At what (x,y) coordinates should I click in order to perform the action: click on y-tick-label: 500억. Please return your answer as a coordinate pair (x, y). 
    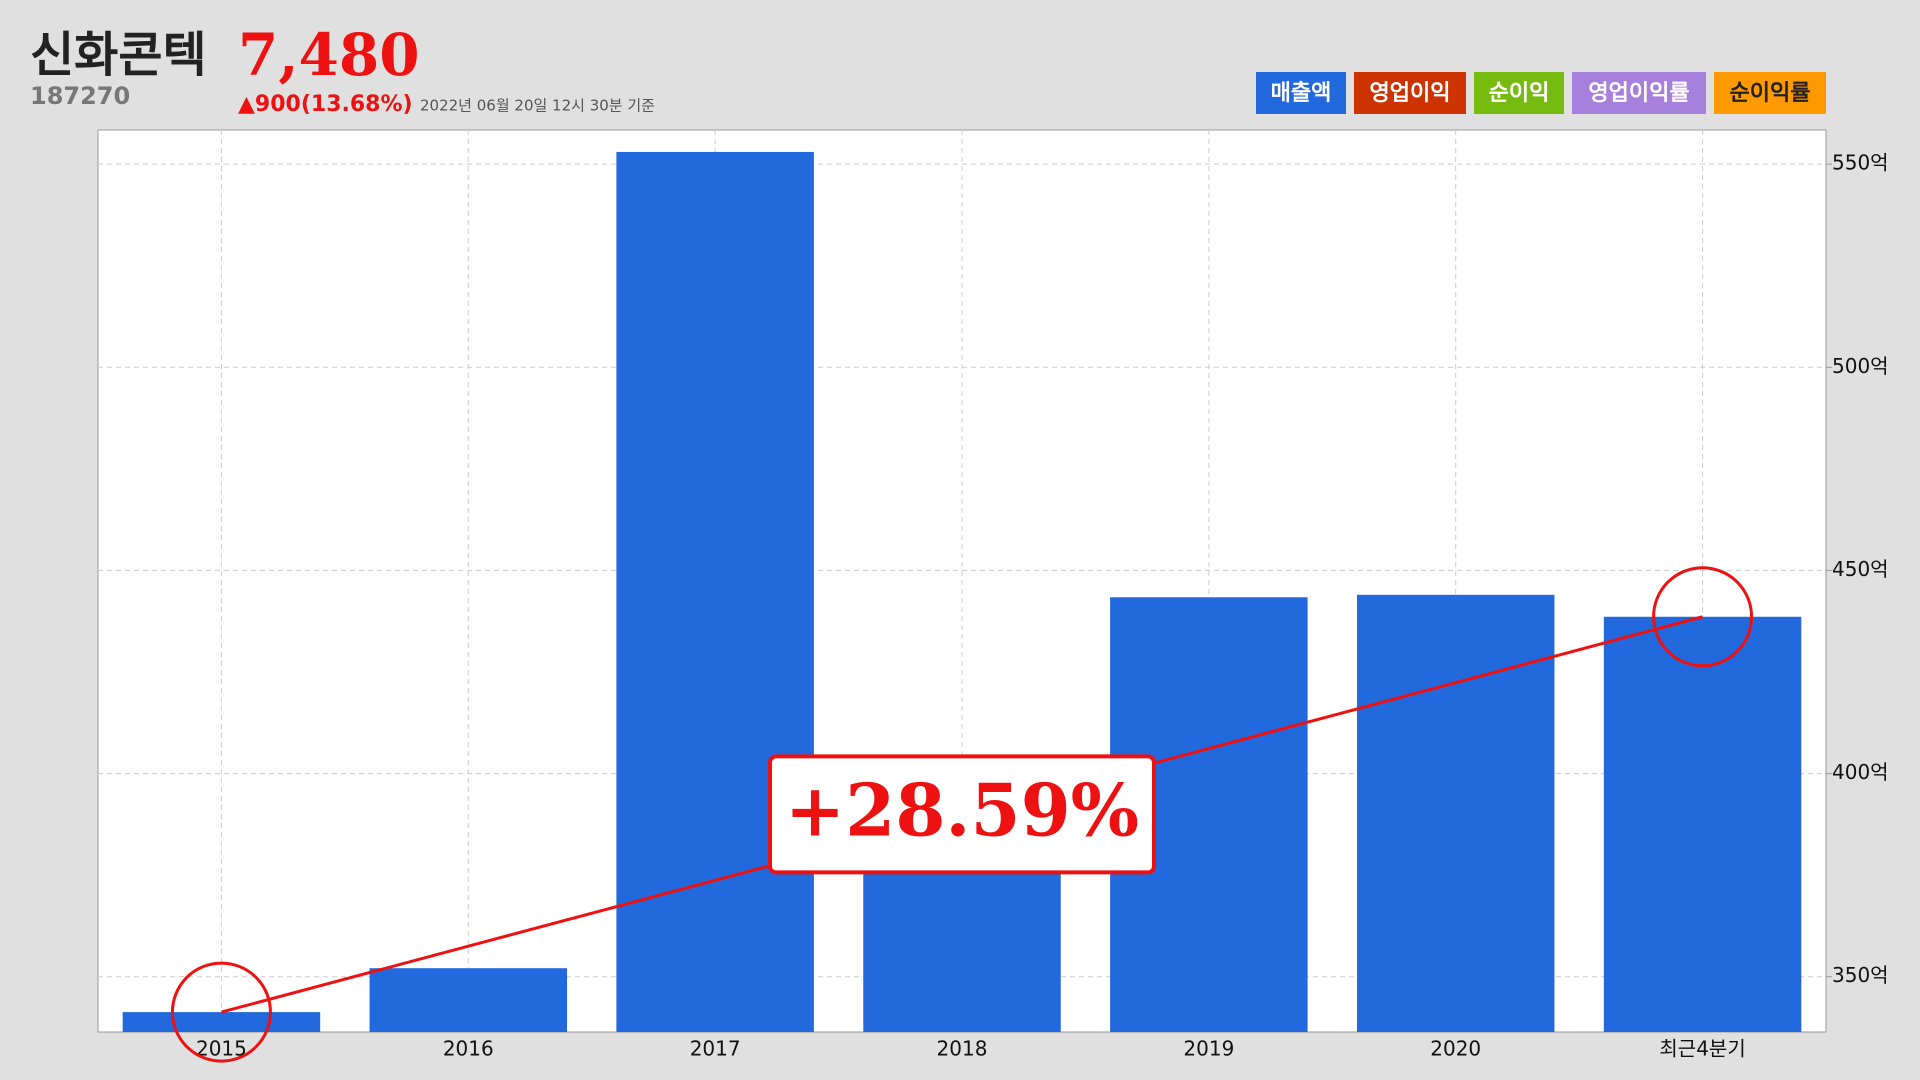
    Looking at the image, I should click on (1860, 366).